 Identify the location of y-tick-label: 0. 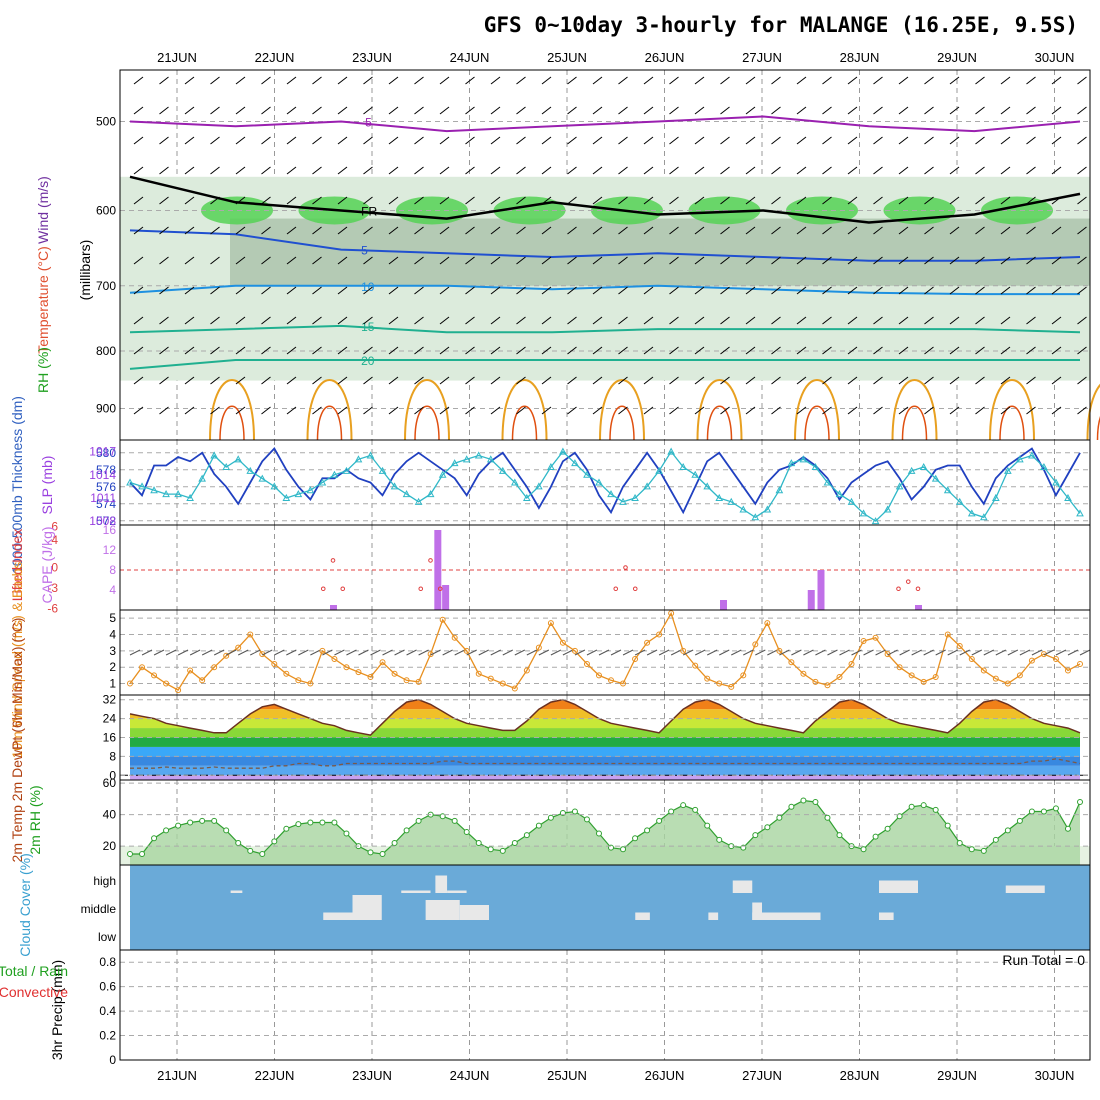
(112, 775).